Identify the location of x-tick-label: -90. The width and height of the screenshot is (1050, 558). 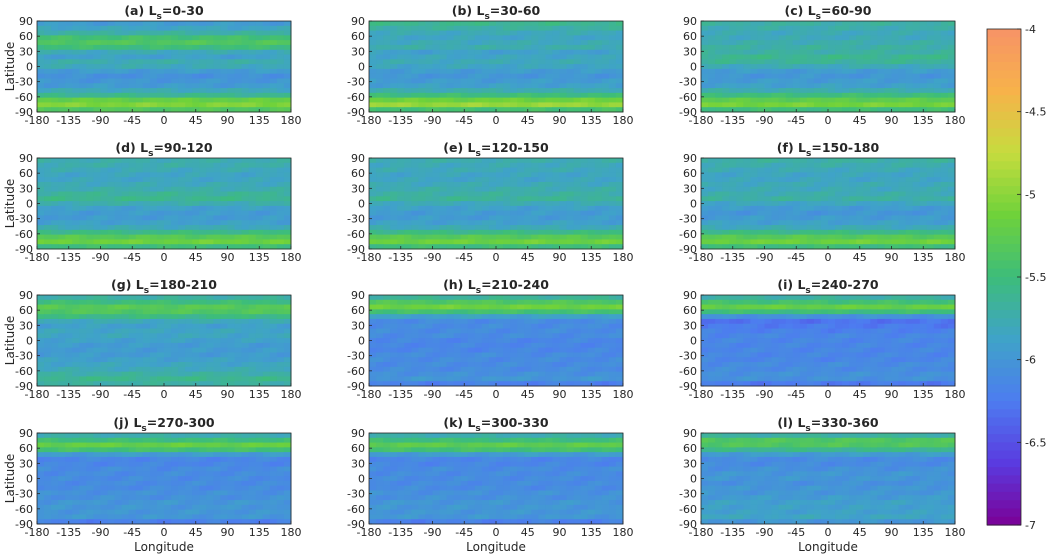
(101, 120).